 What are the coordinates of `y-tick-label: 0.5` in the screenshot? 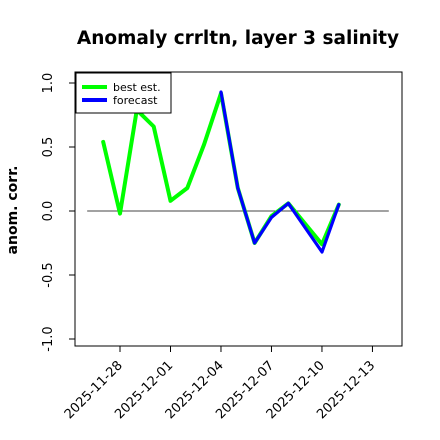 It's located at (48, 147).